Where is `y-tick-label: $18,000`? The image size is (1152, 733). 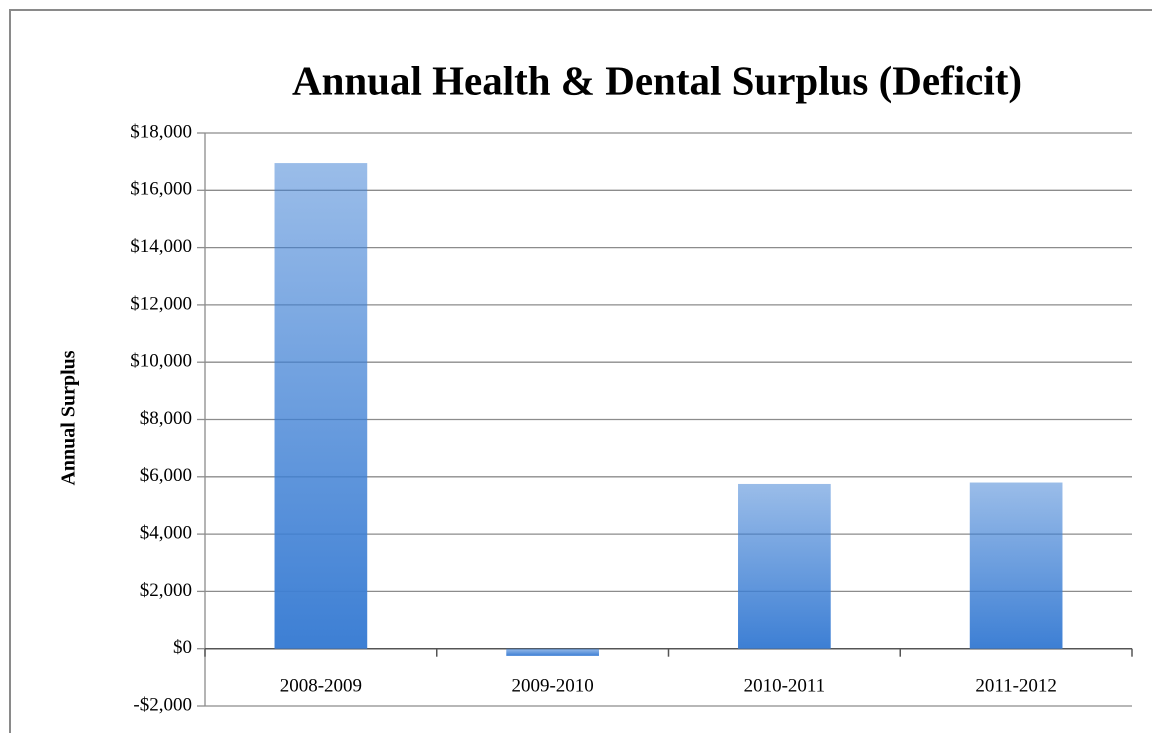
y-tick-label: $18,000 is located at coordinates (161, 131).